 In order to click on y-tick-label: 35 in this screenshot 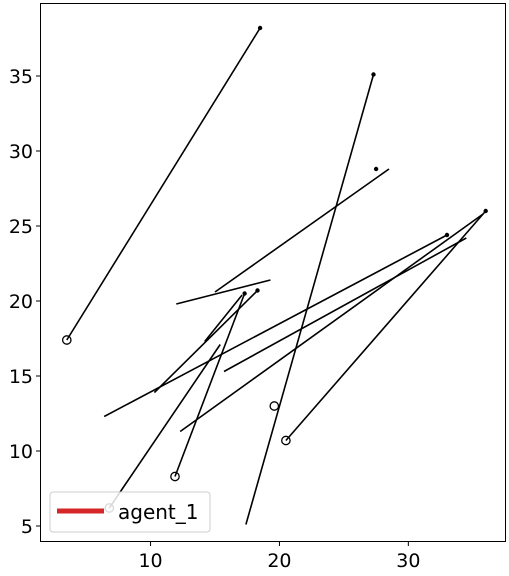, I will do `click(21, 77)`.